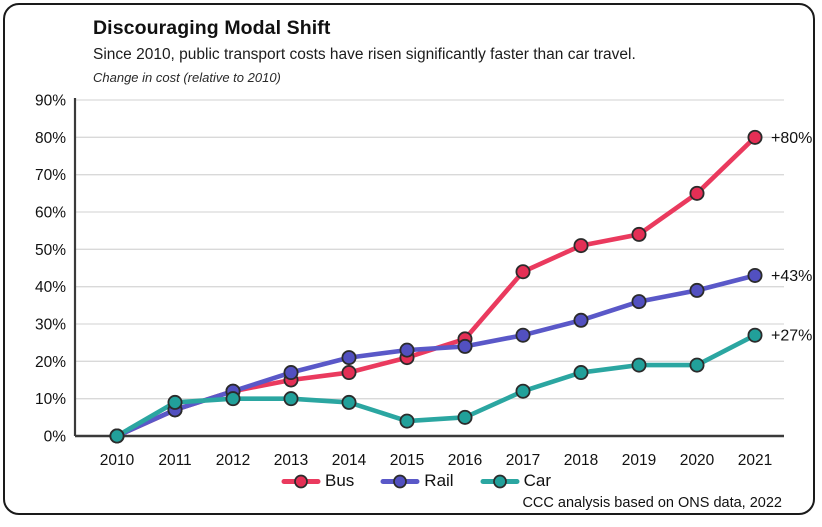 This screenshot has height=527, width=822. I want to click on data-point-rail-2017, so click(523, 335).